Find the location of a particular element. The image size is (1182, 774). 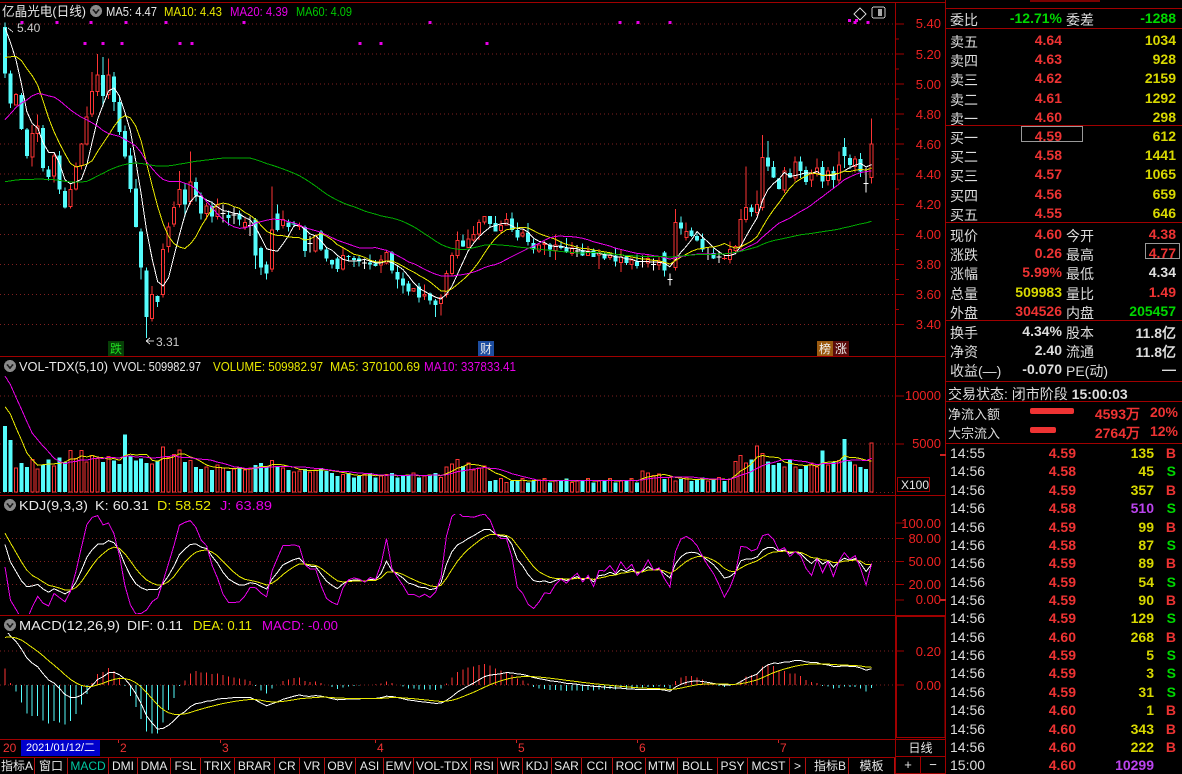

svg-text: 4.20 is located at coordinates (928, 204).